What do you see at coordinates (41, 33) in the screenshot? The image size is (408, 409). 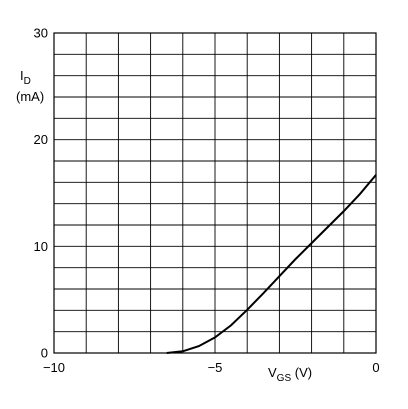 I see `y-tick-label: 30` at bounding box center [41, 33].